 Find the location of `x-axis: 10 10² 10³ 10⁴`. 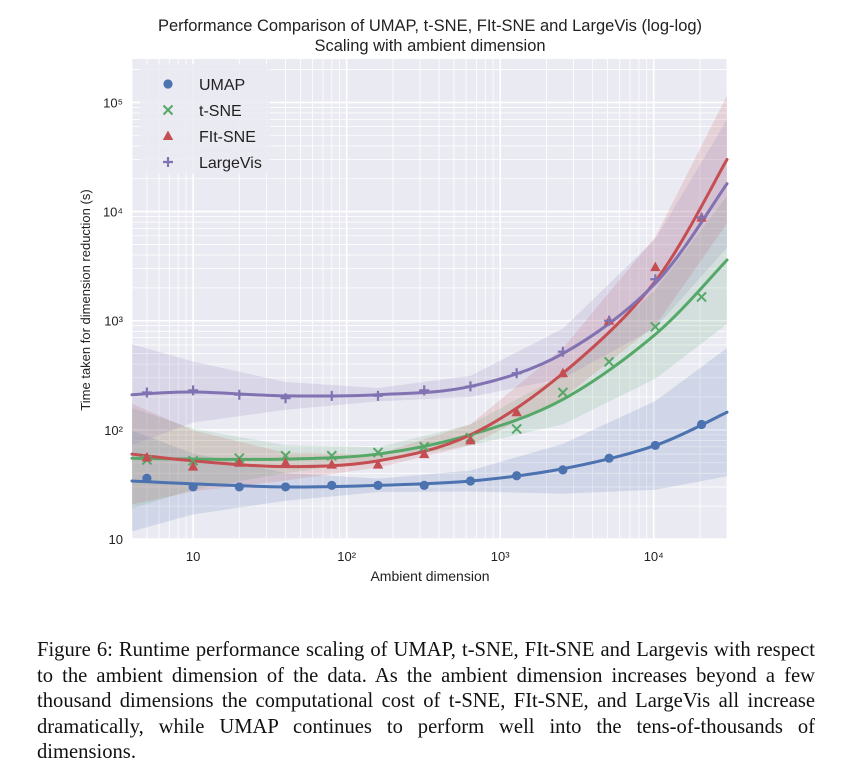

x-axis: 10 10² 10³ 10⁴ is located at coordinates (425, 556).